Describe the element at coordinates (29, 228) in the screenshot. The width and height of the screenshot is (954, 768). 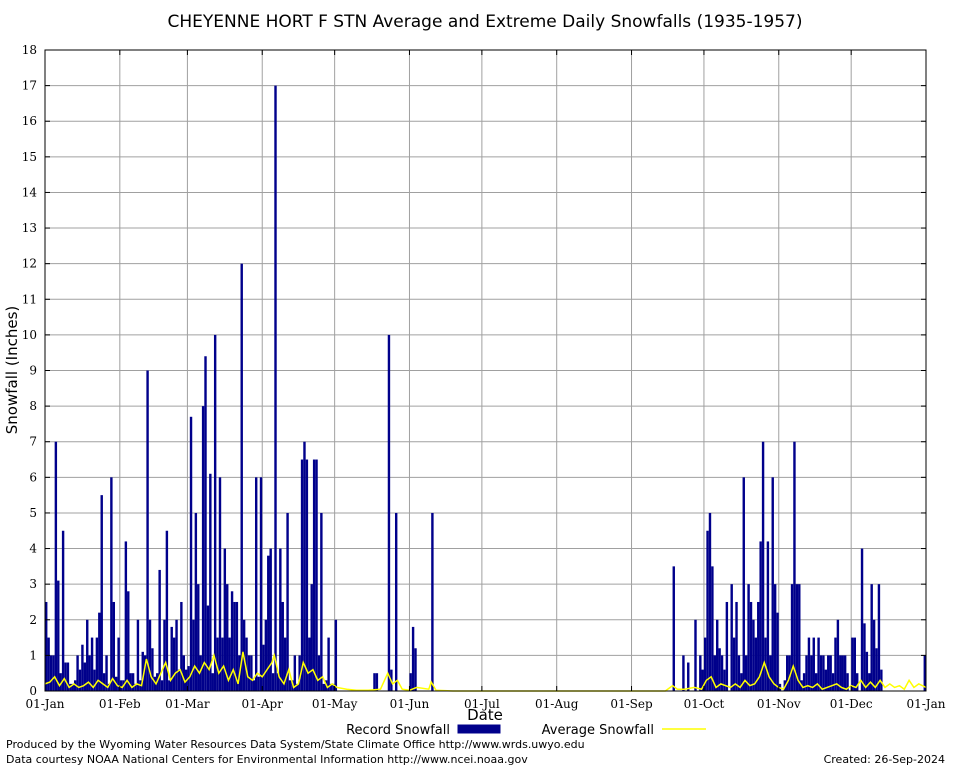
I see `y-tick-label: 13` at that location.